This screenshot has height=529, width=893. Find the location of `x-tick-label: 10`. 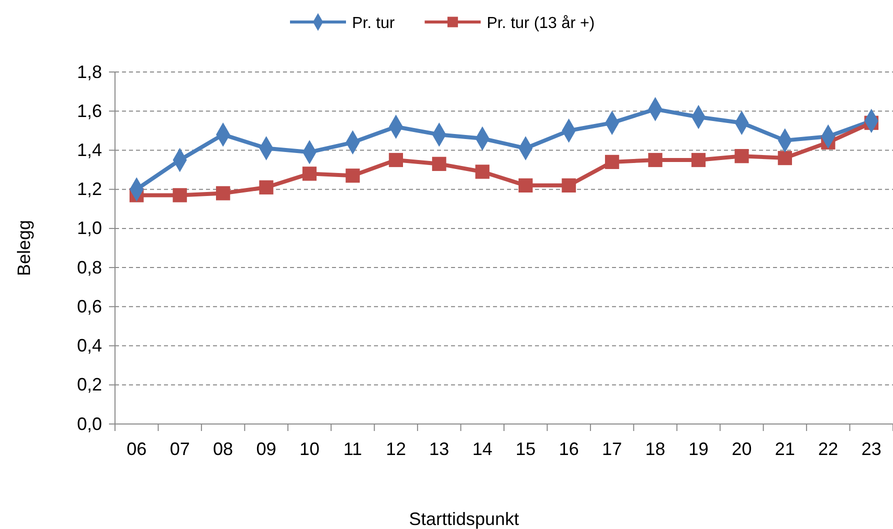

x-tick-label: 10 is located at coordinates (309, 449).